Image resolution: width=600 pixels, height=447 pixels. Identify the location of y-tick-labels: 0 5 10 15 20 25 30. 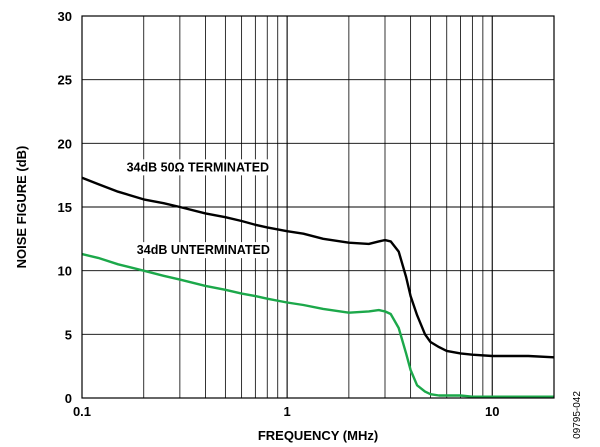
(65, 207).